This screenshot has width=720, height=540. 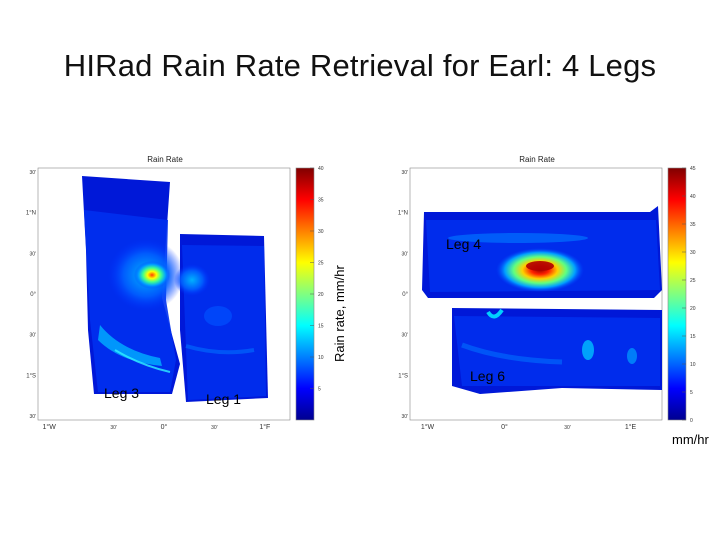 What do you see at coordinates (537, 159) in the screenshot?
I see `right-plot-title: Rain Rate` at bounding box center [537, 159].